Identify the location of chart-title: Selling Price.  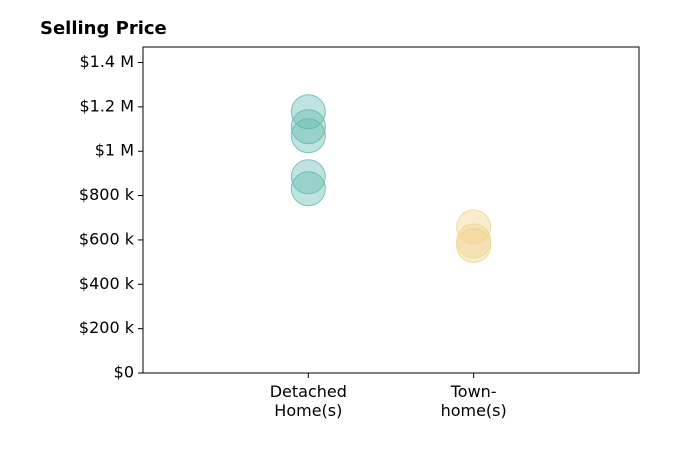
(103, 28).